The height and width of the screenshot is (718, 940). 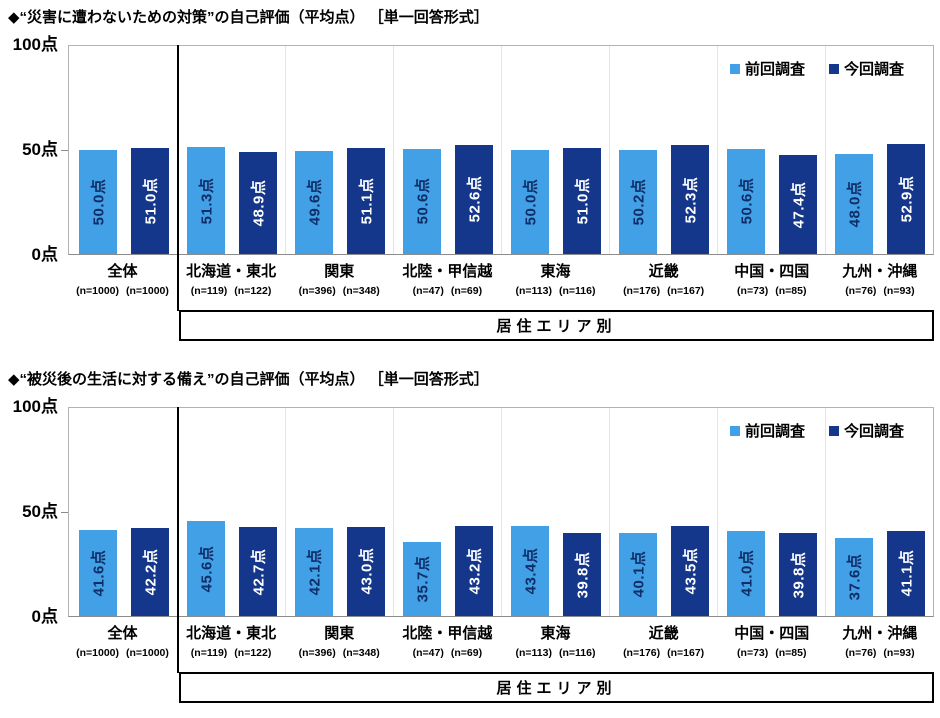 I want to click on legend-item-previous: 前回調査, so click(x=767, y=68).